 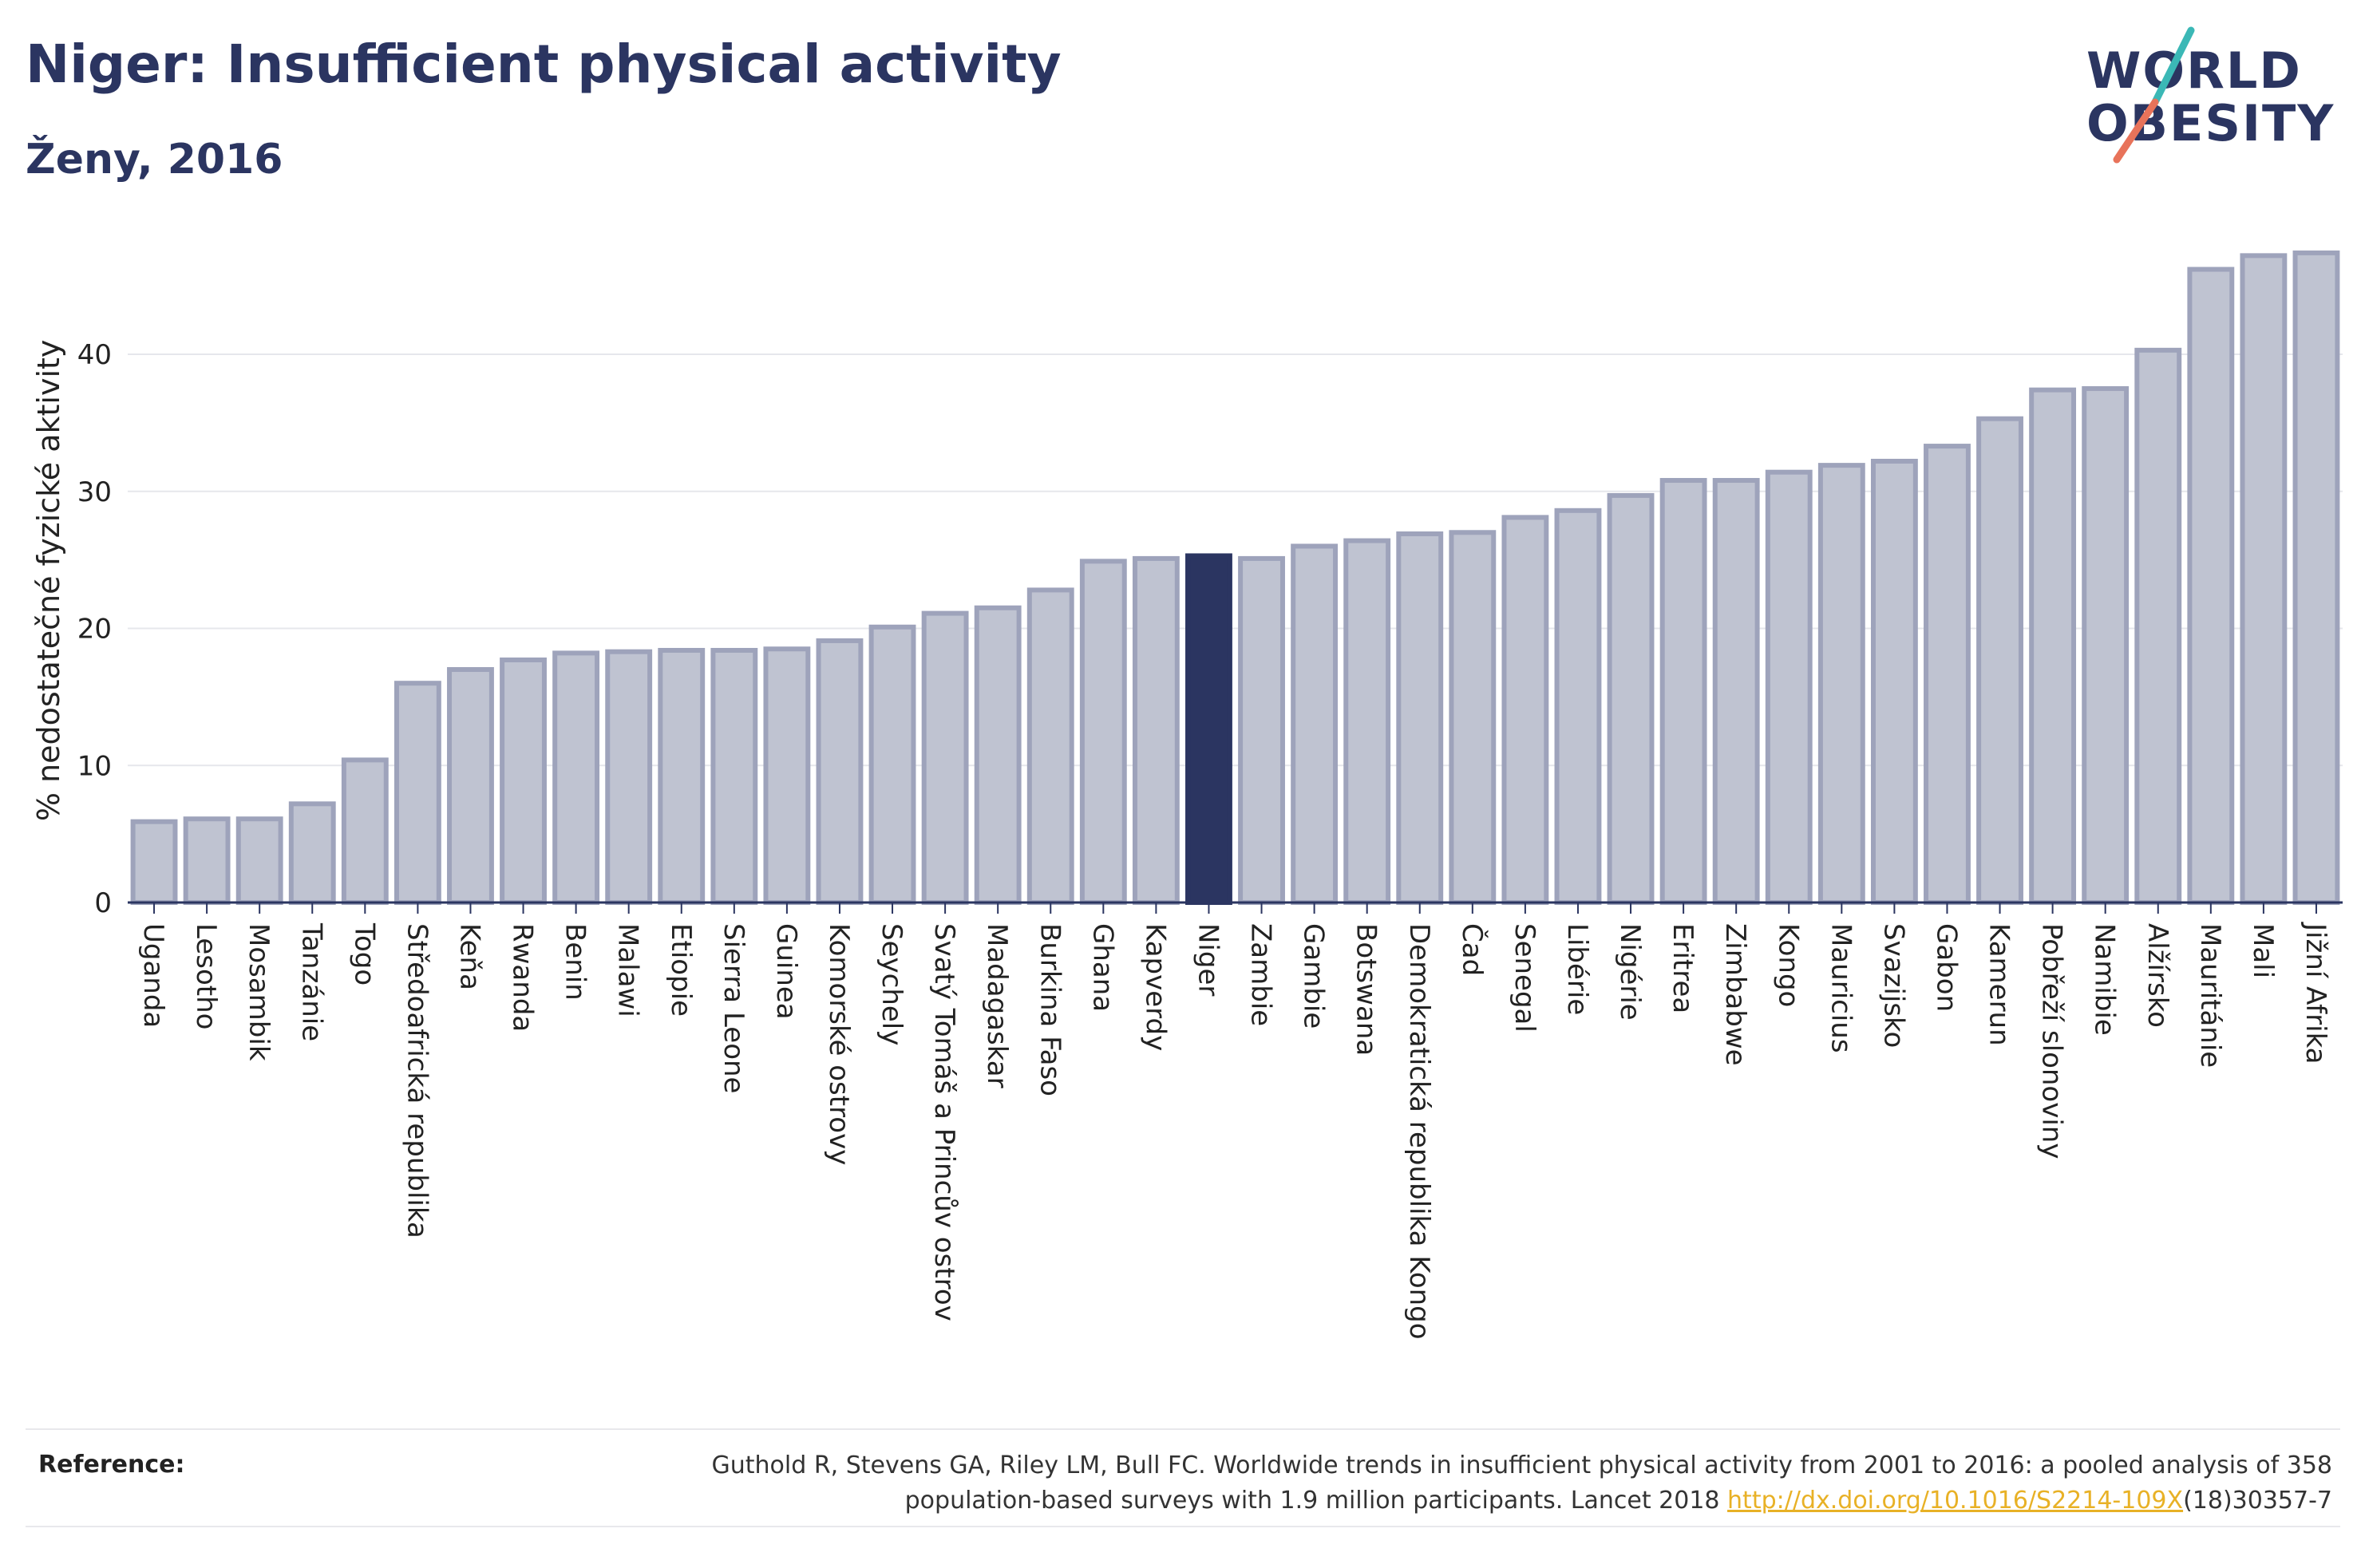 I want to click on x-tick-label: Komorské ostrovy, so click(x=839, y=1044).